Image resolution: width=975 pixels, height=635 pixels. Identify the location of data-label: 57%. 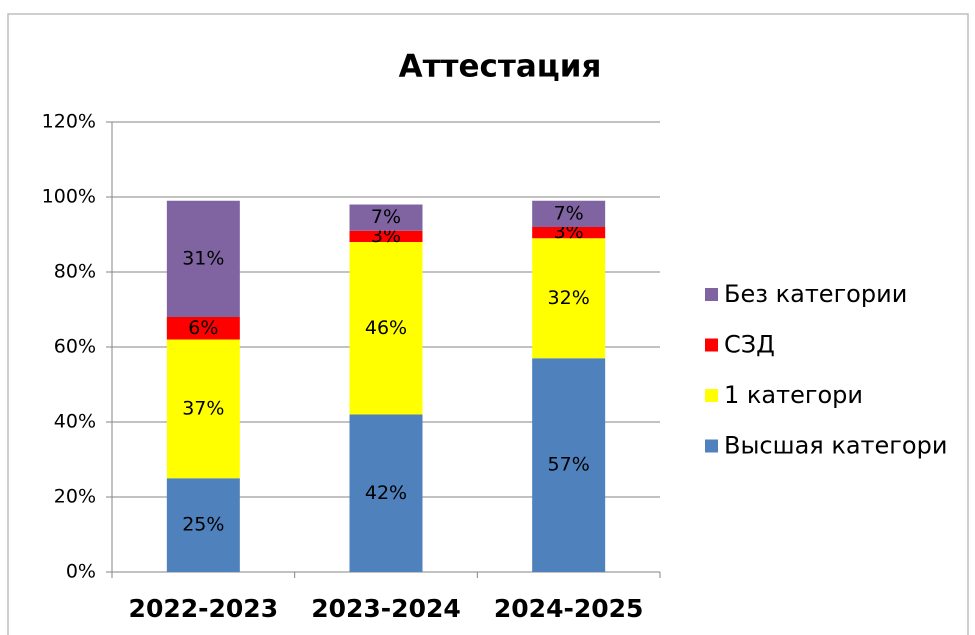
(569, 465).